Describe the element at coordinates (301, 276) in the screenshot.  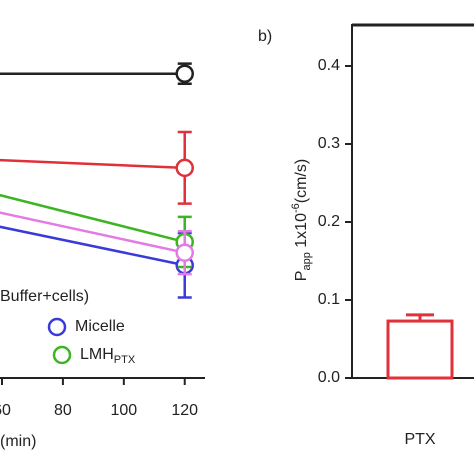
I see `y-label-main: P` at that location.